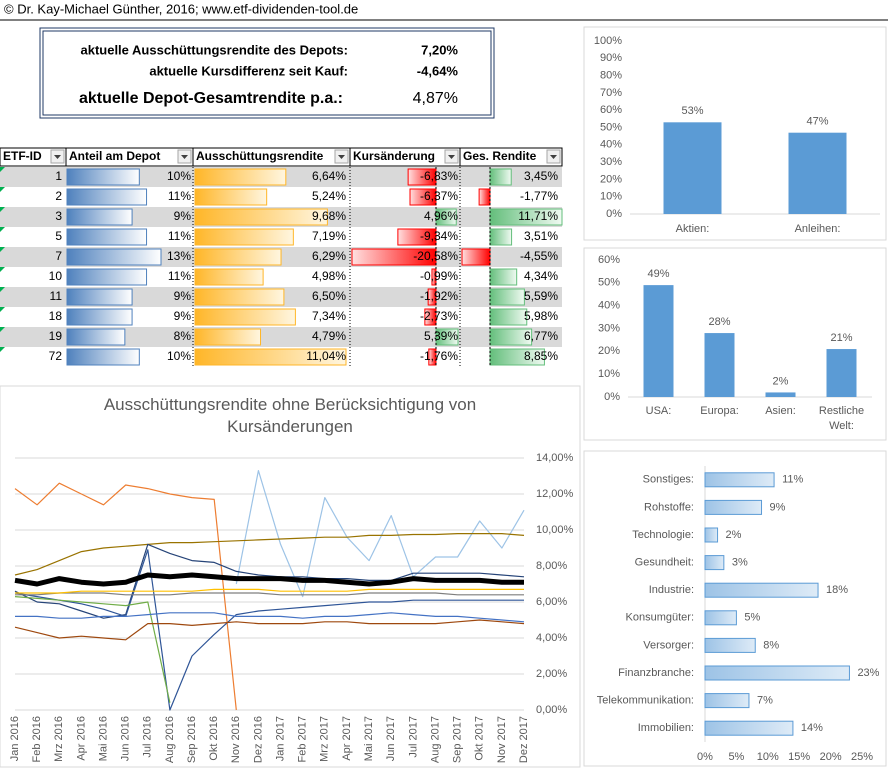  Describe the element at coordinates (660, 618) in the screenshot. I see `y-tick-label: Konsumgüter:` at that location.